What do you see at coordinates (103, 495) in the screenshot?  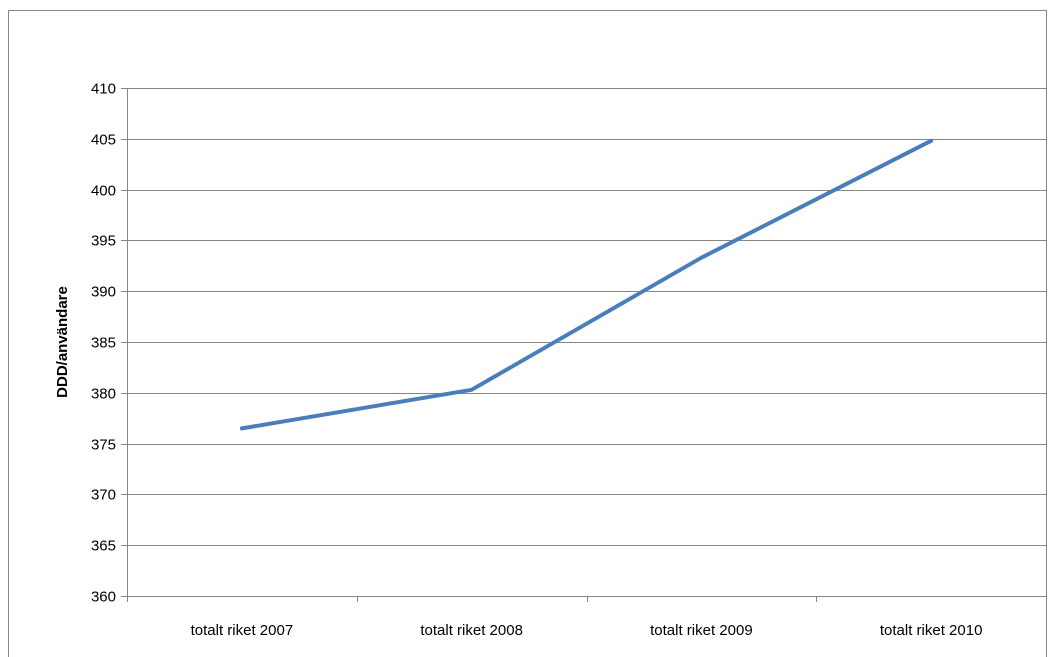 I see `y-tick-label: 370` at bounding box center [103, 495].